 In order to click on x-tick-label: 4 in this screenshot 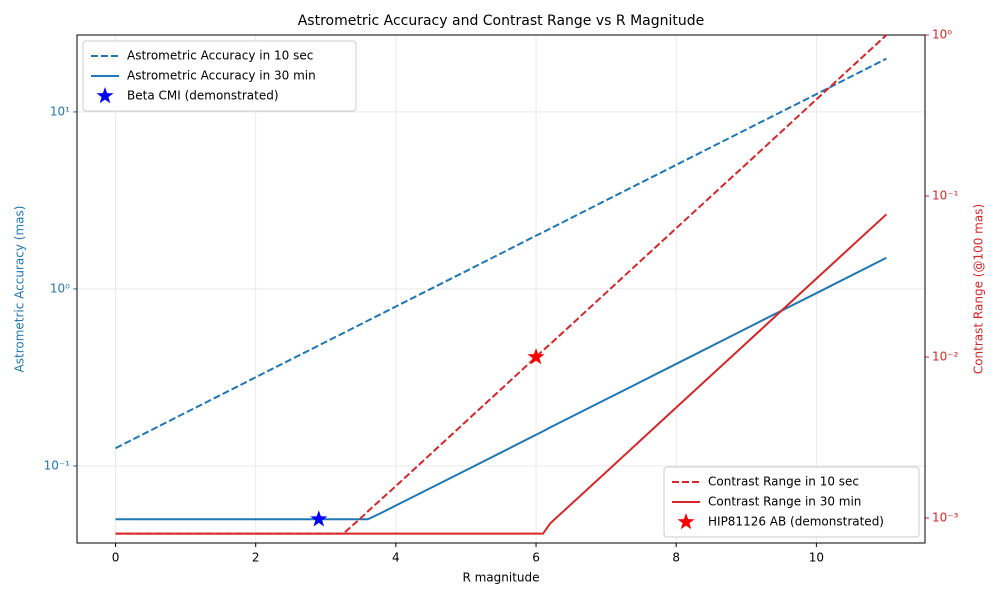, I will do `click(396, 558)`.